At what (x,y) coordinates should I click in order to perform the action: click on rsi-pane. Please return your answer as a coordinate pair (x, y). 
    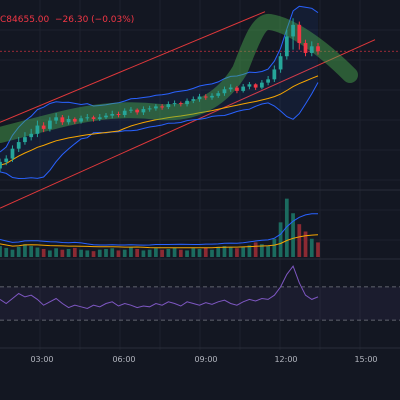
    Looking at the image, I should click on (200, 293).